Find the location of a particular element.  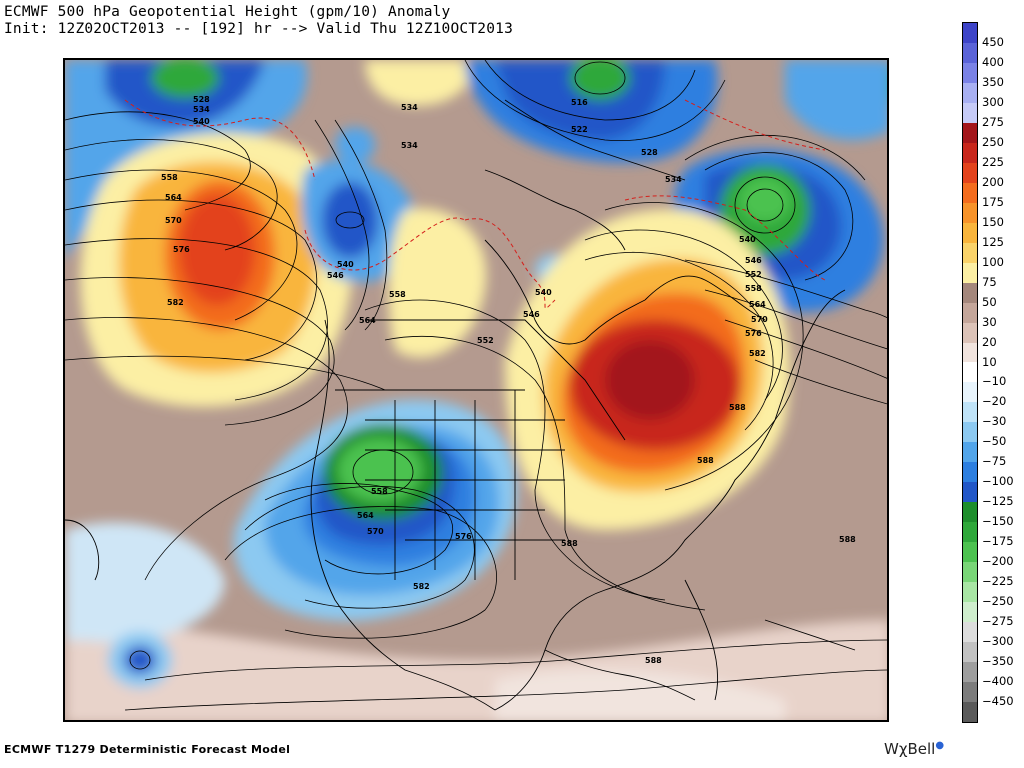

colorbar-label: −400 is located at coordinates (998, 681).